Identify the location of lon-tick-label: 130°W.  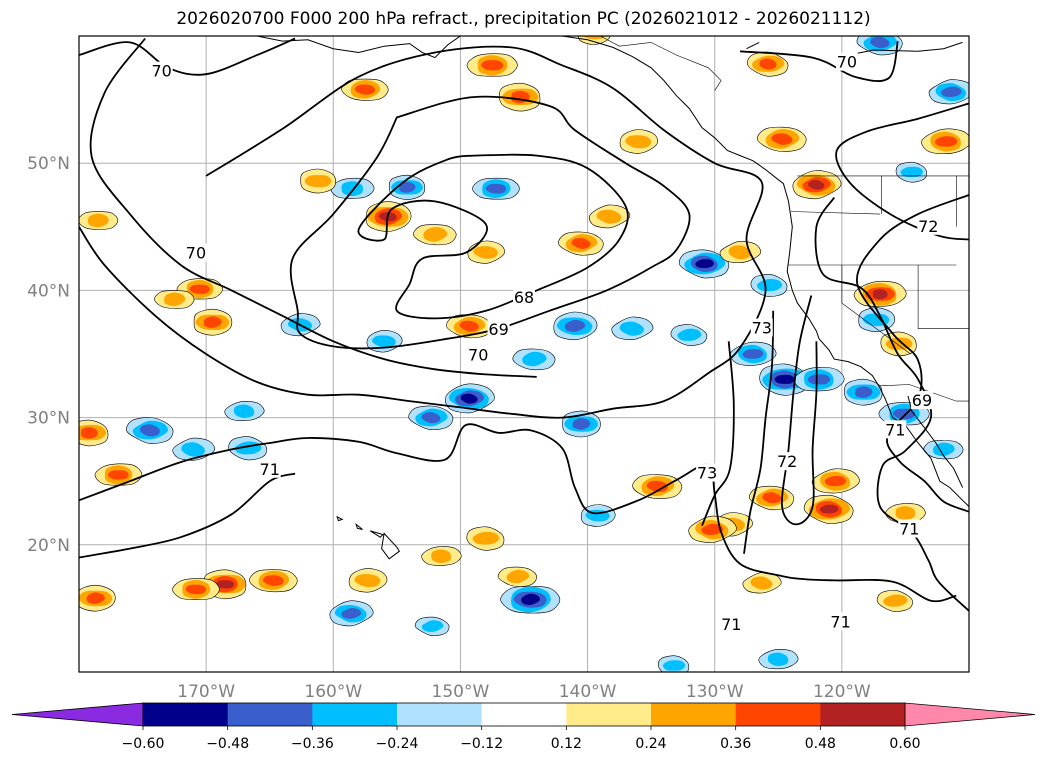
(715, 692).